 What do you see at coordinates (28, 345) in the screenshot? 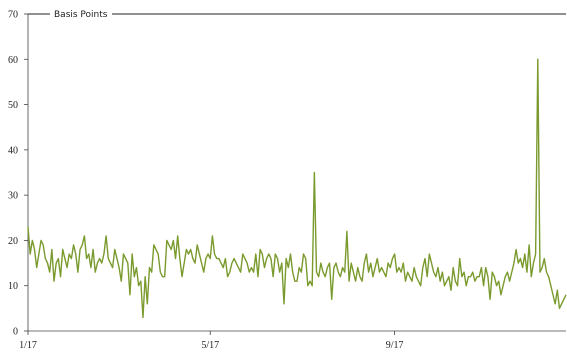
I see `x-tick-label: 1/17` at bounding box center [28, 345].